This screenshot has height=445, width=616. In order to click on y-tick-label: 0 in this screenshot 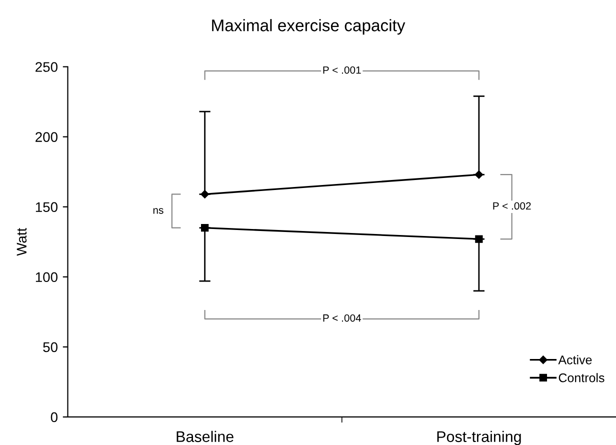, I will do `click(54, 417)`.